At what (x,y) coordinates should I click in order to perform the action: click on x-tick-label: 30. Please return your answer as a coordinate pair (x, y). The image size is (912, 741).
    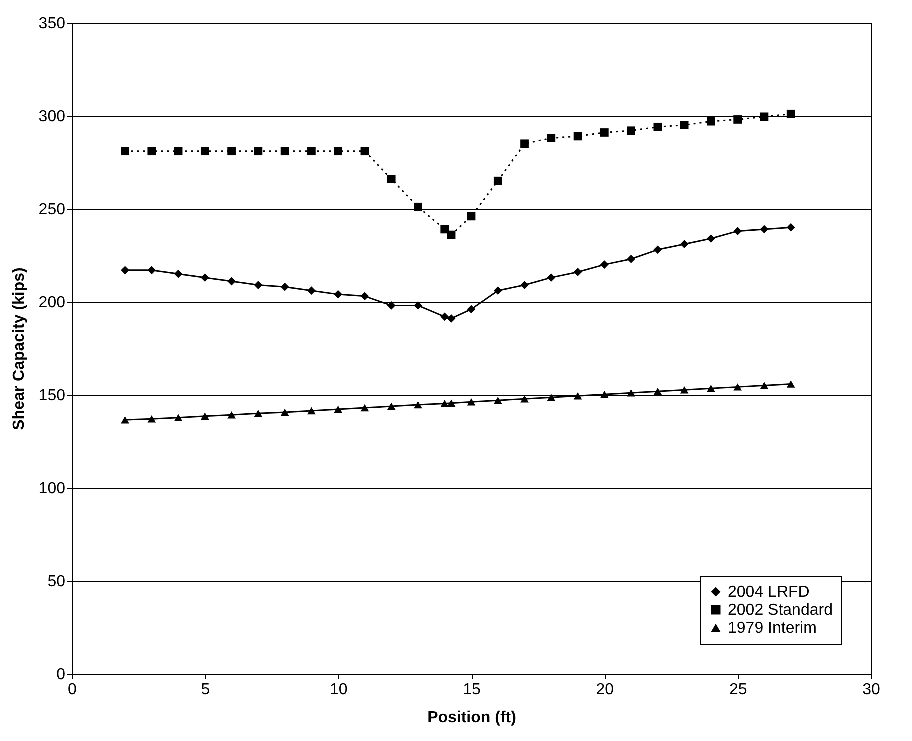
    Looking at the image, I should click on (871, 690).